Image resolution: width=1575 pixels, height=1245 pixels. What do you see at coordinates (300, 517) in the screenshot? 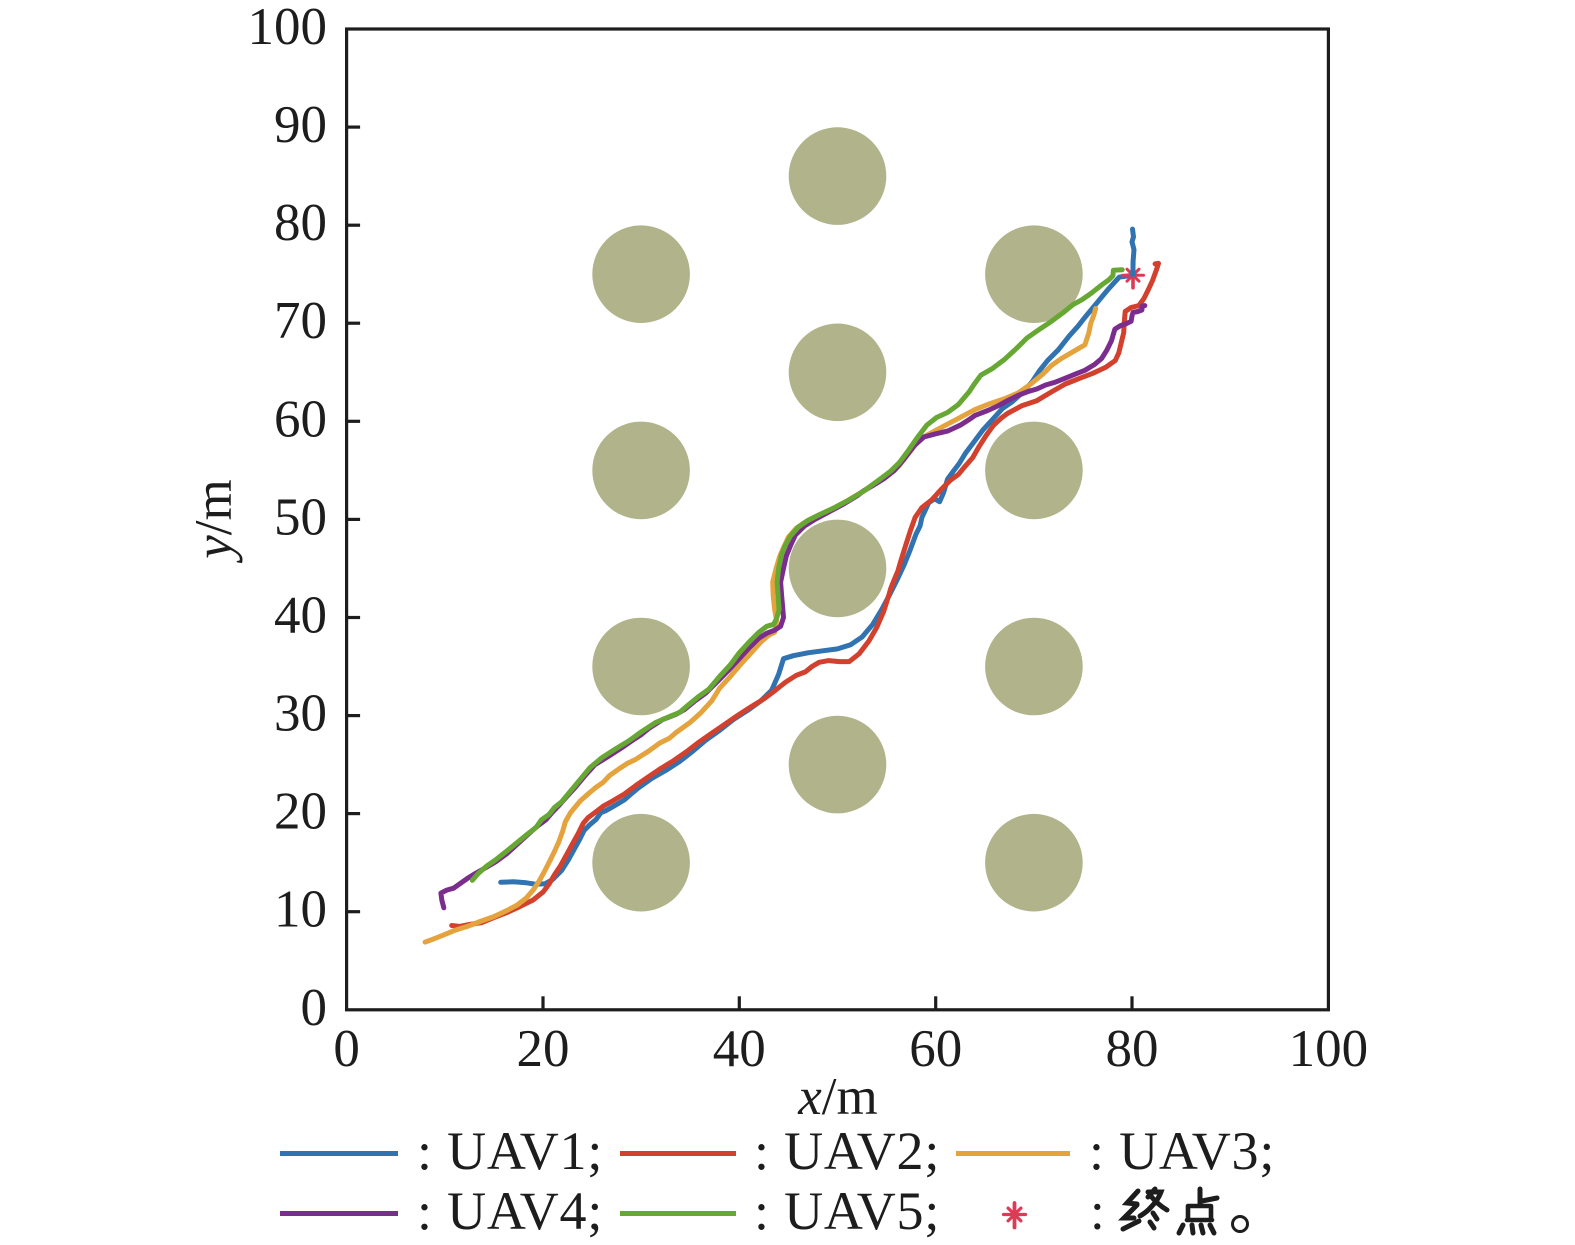
I see `svg-text: 50` at bounding box center [300, 517].